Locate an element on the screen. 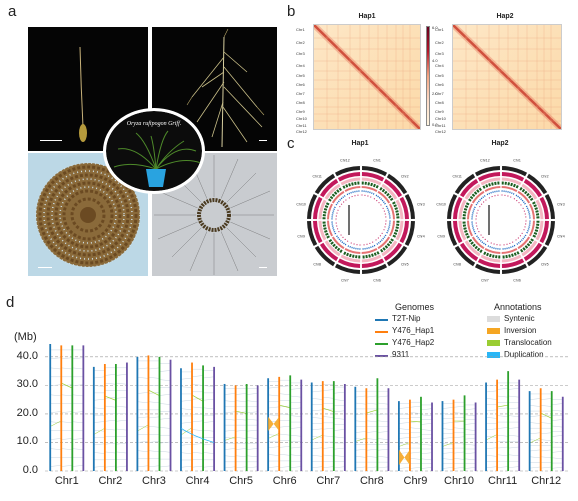 The height and width of the screenshot is (501, 578). legend-label-y476-hap2: Y476_Hap2 is located at coordinates (413, 342).